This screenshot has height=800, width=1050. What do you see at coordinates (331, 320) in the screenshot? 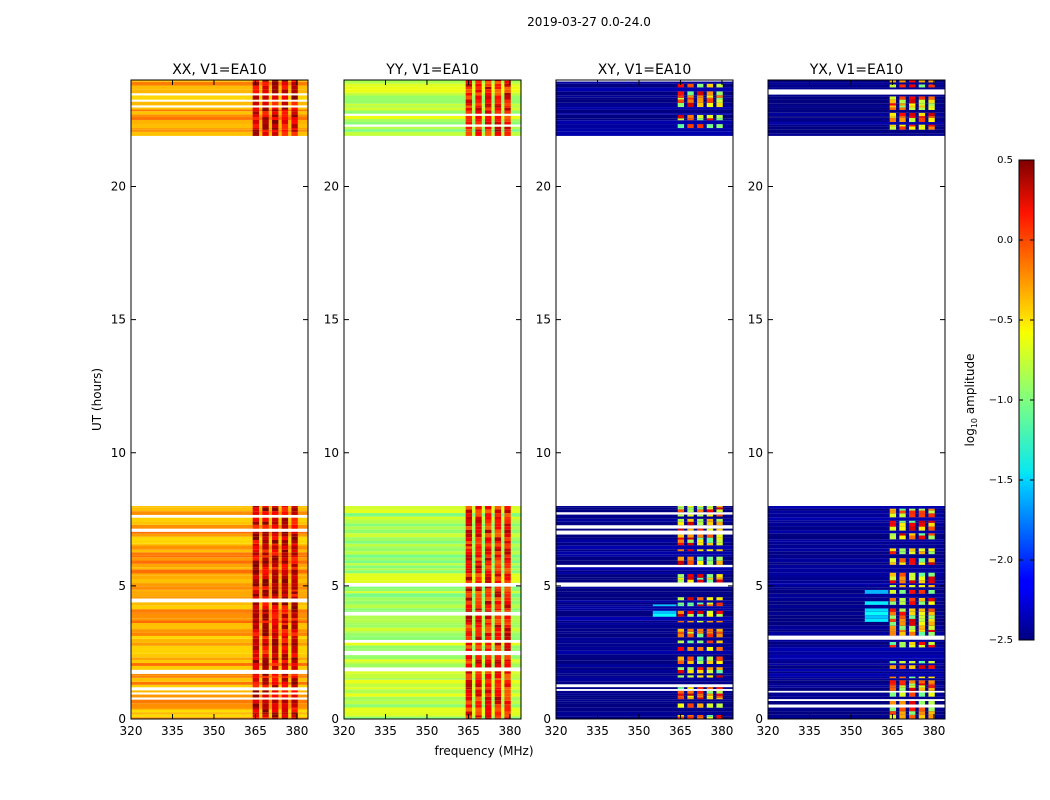
I see `y-tick-label: 15` at bounding box center [331, 320].